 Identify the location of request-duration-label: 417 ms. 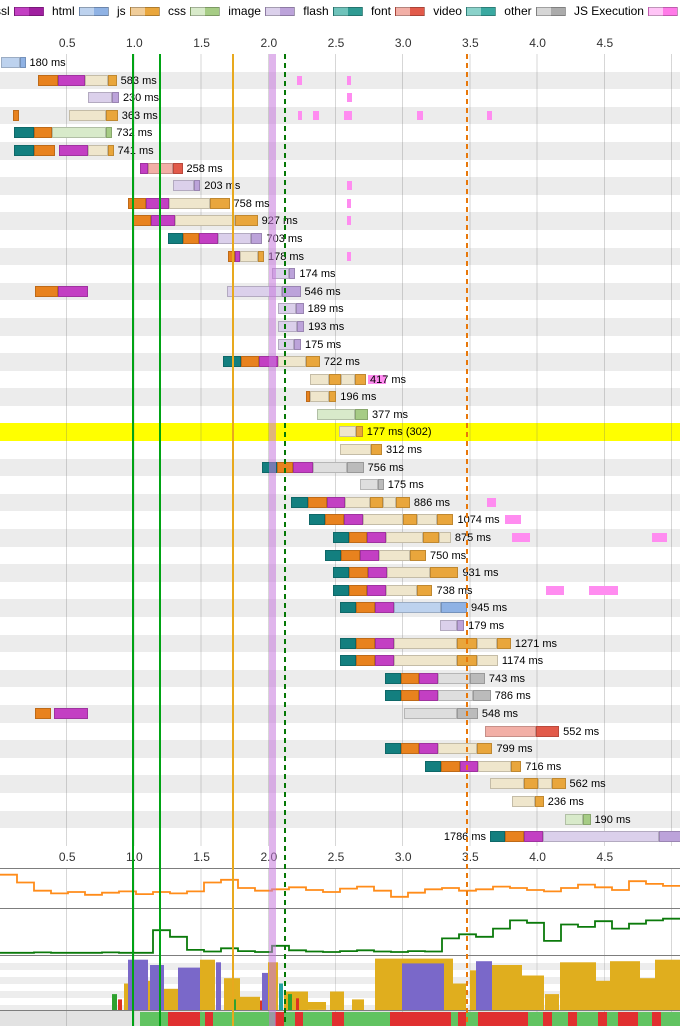
(388, 379).